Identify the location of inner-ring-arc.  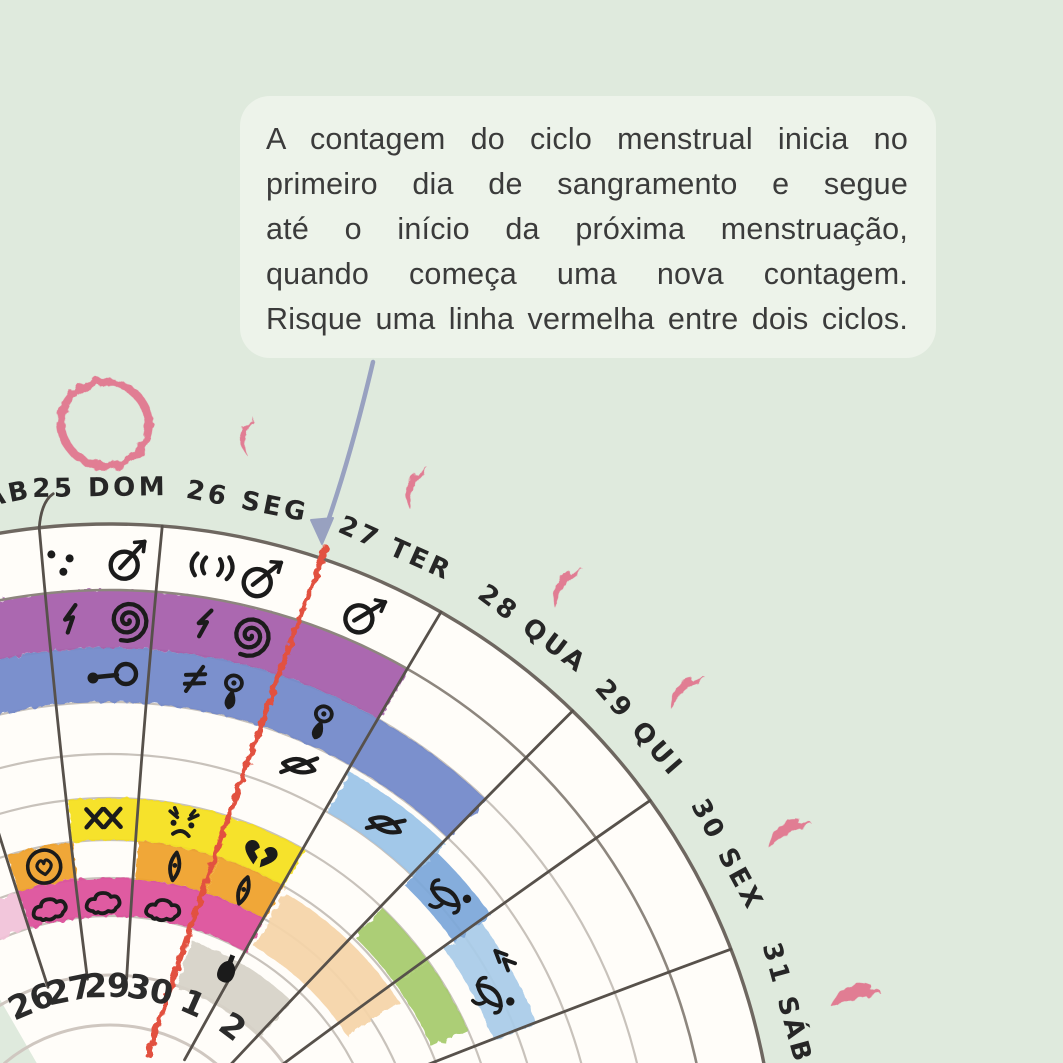
(110, 1043).